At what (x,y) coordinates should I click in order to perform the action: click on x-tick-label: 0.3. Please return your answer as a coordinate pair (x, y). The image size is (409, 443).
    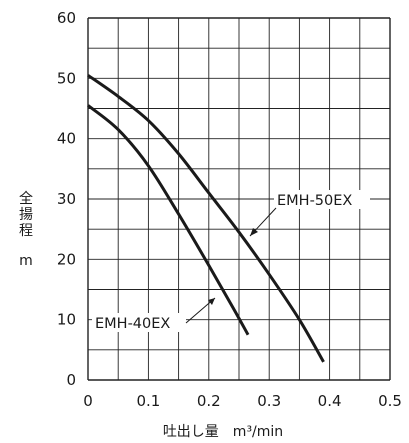
    Looking at the image, I should click on (269, 401).